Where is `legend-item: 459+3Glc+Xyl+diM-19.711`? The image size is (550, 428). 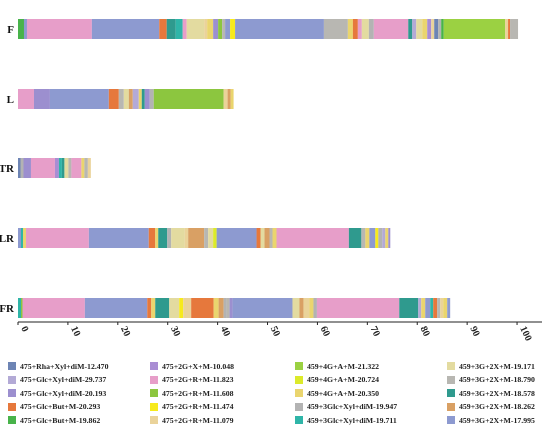 legend-item: 459+3Glc+Xyl+diM-19.711 is located at coordinates (371, 420).